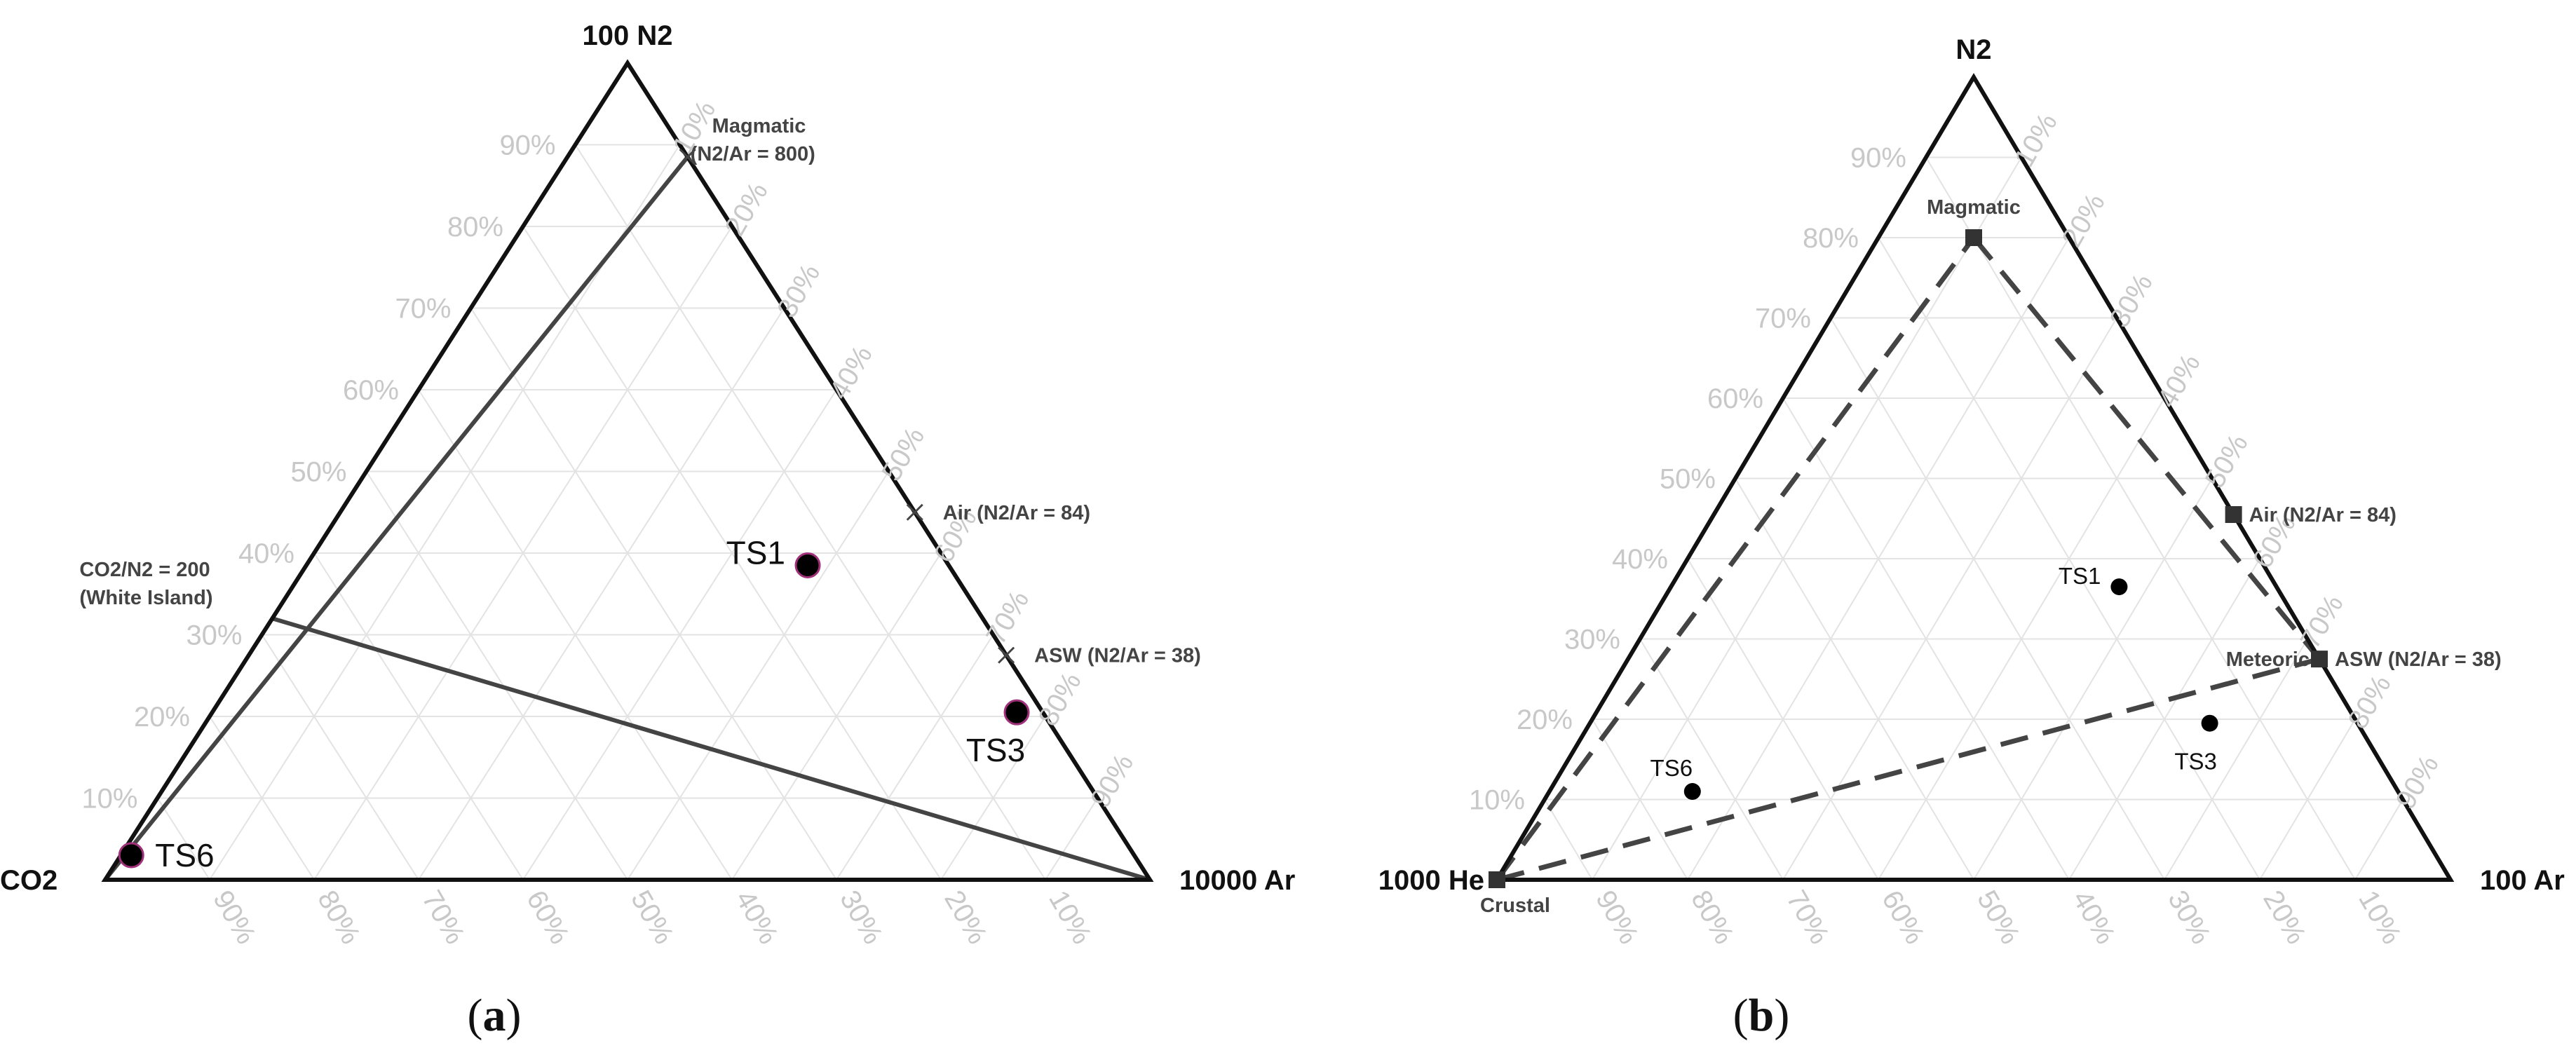 The width and height of the screenshot is (2576, 1048). I want to click on reference-marker: Air (N2/Ar = 84), so click(998, 513).